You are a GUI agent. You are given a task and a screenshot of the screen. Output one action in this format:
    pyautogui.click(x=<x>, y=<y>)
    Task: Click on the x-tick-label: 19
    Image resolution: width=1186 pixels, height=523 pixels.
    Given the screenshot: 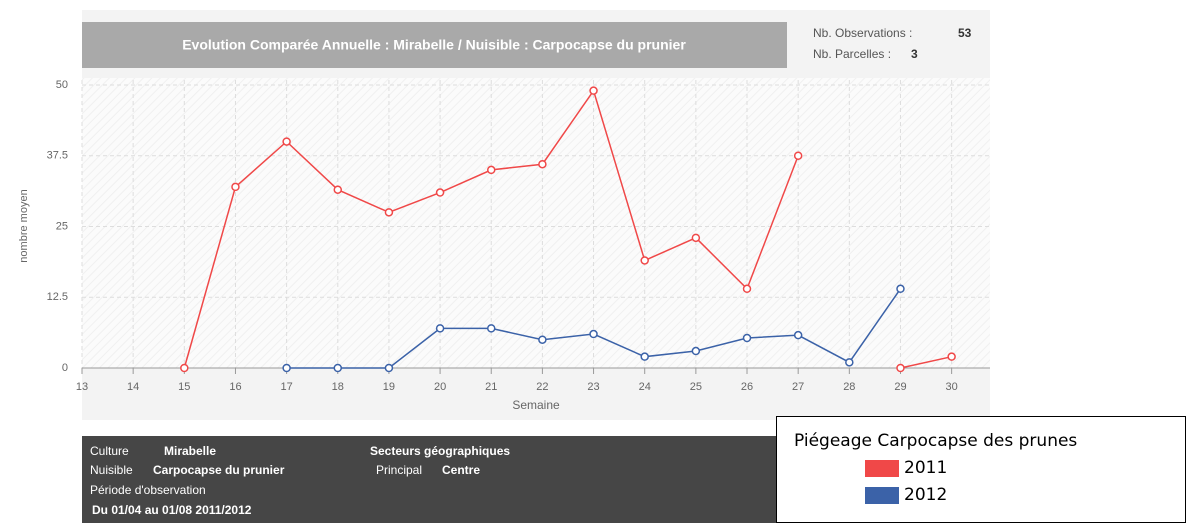 What is the action you would take?
    pyautogui.click(x=389, y=387)
    